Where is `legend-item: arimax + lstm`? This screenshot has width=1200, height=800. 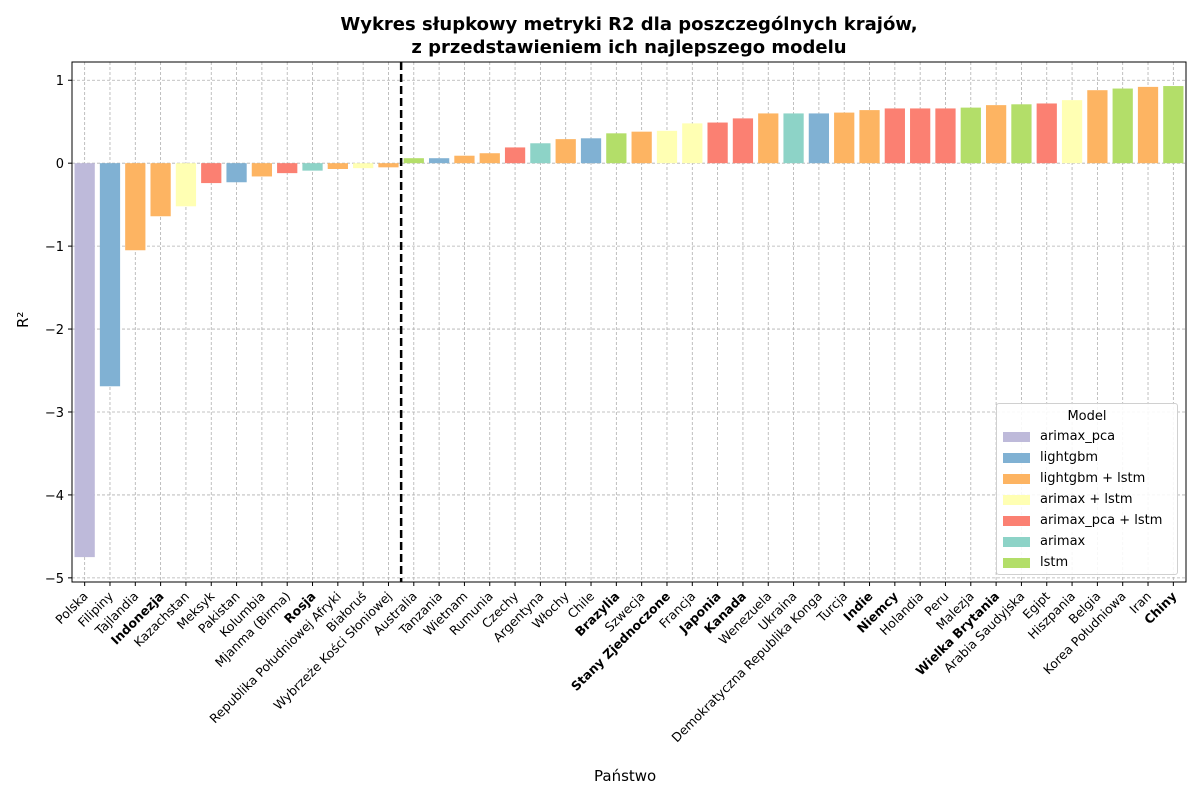
legend-item: arimax + lstm is located at coordinates (1087, 499).